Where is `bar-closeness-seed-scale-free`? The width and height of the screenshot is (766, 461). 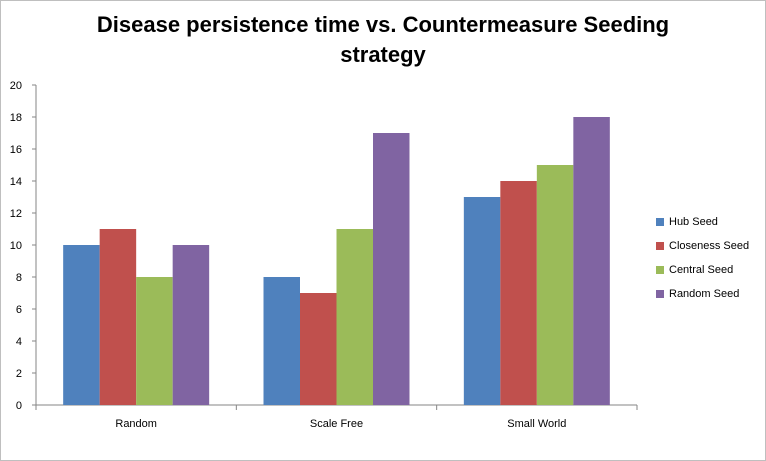 bar-closeness-seed-scale-free is located at coordinates (318, 349).